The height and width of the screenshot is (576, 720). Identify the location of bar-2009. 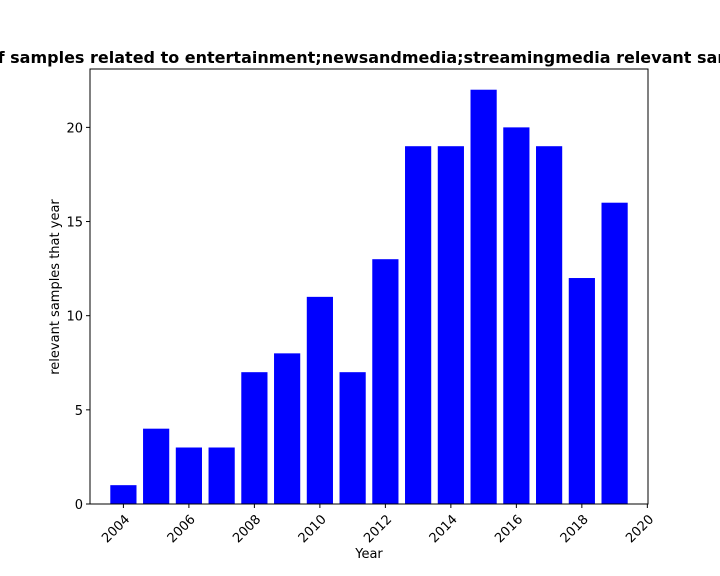
(287, 428).